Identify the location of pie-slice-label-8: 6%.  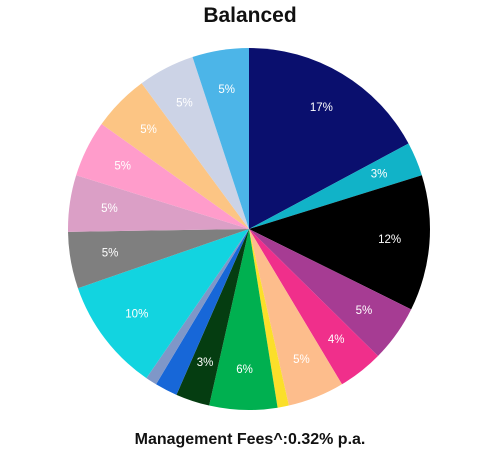
(244, 370).